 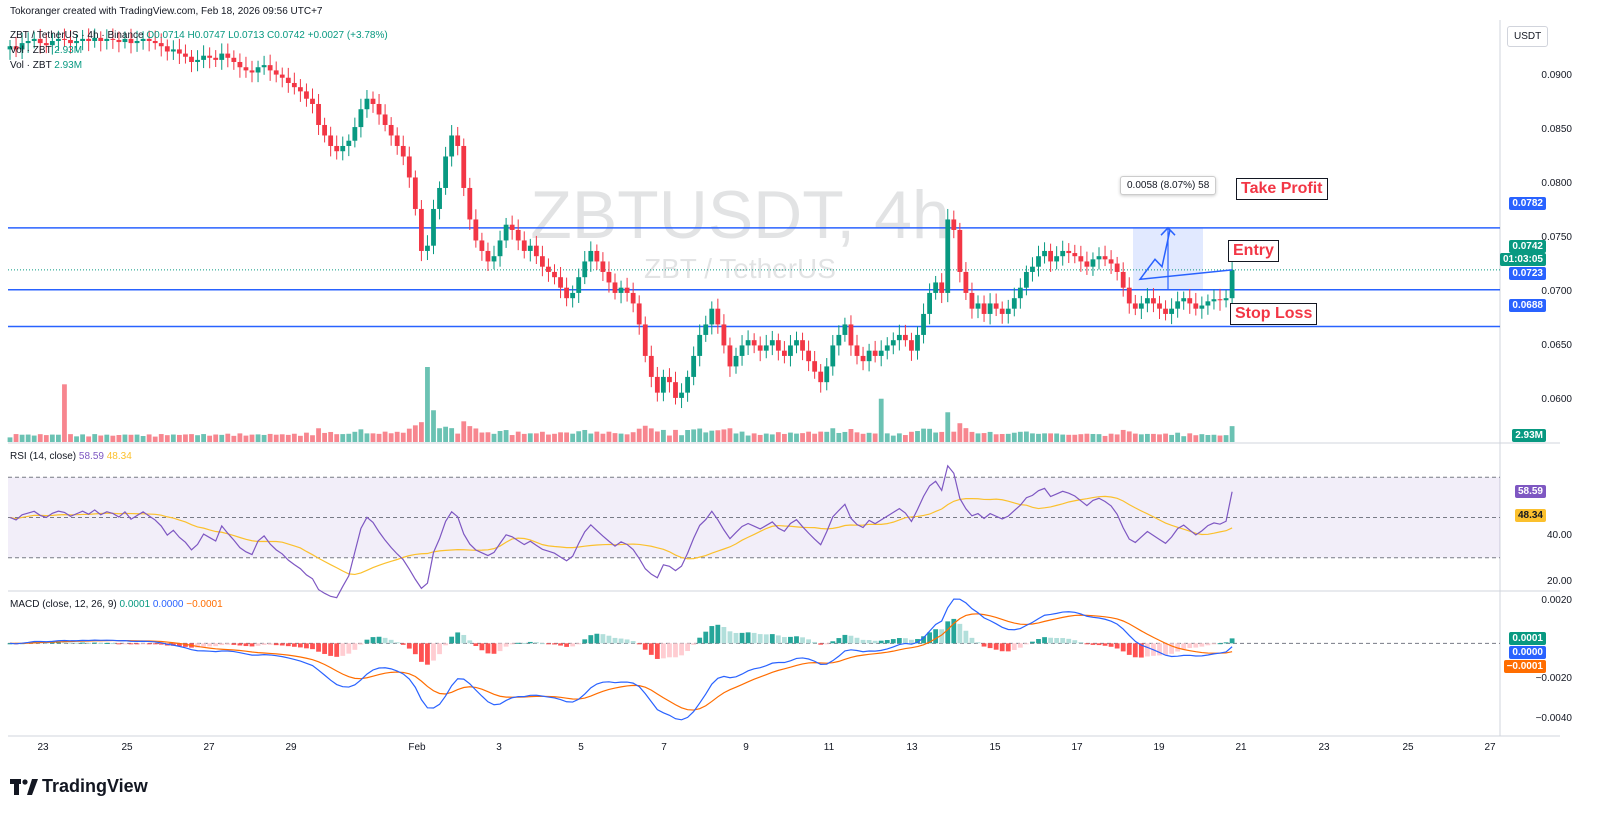 I want to click on date-tick: 25, so click(x=127, y=747).